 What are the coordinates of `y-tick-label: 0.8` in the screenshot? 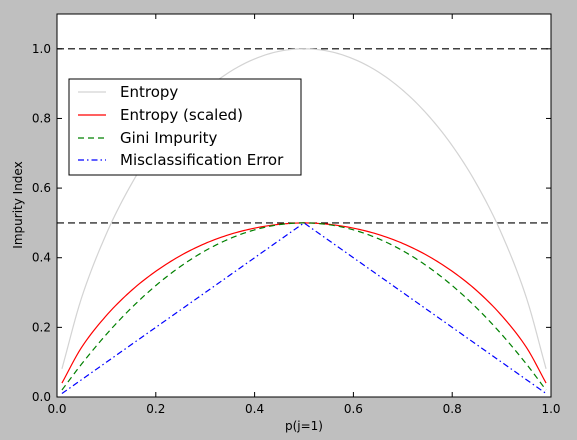 It's located at (41, 118).